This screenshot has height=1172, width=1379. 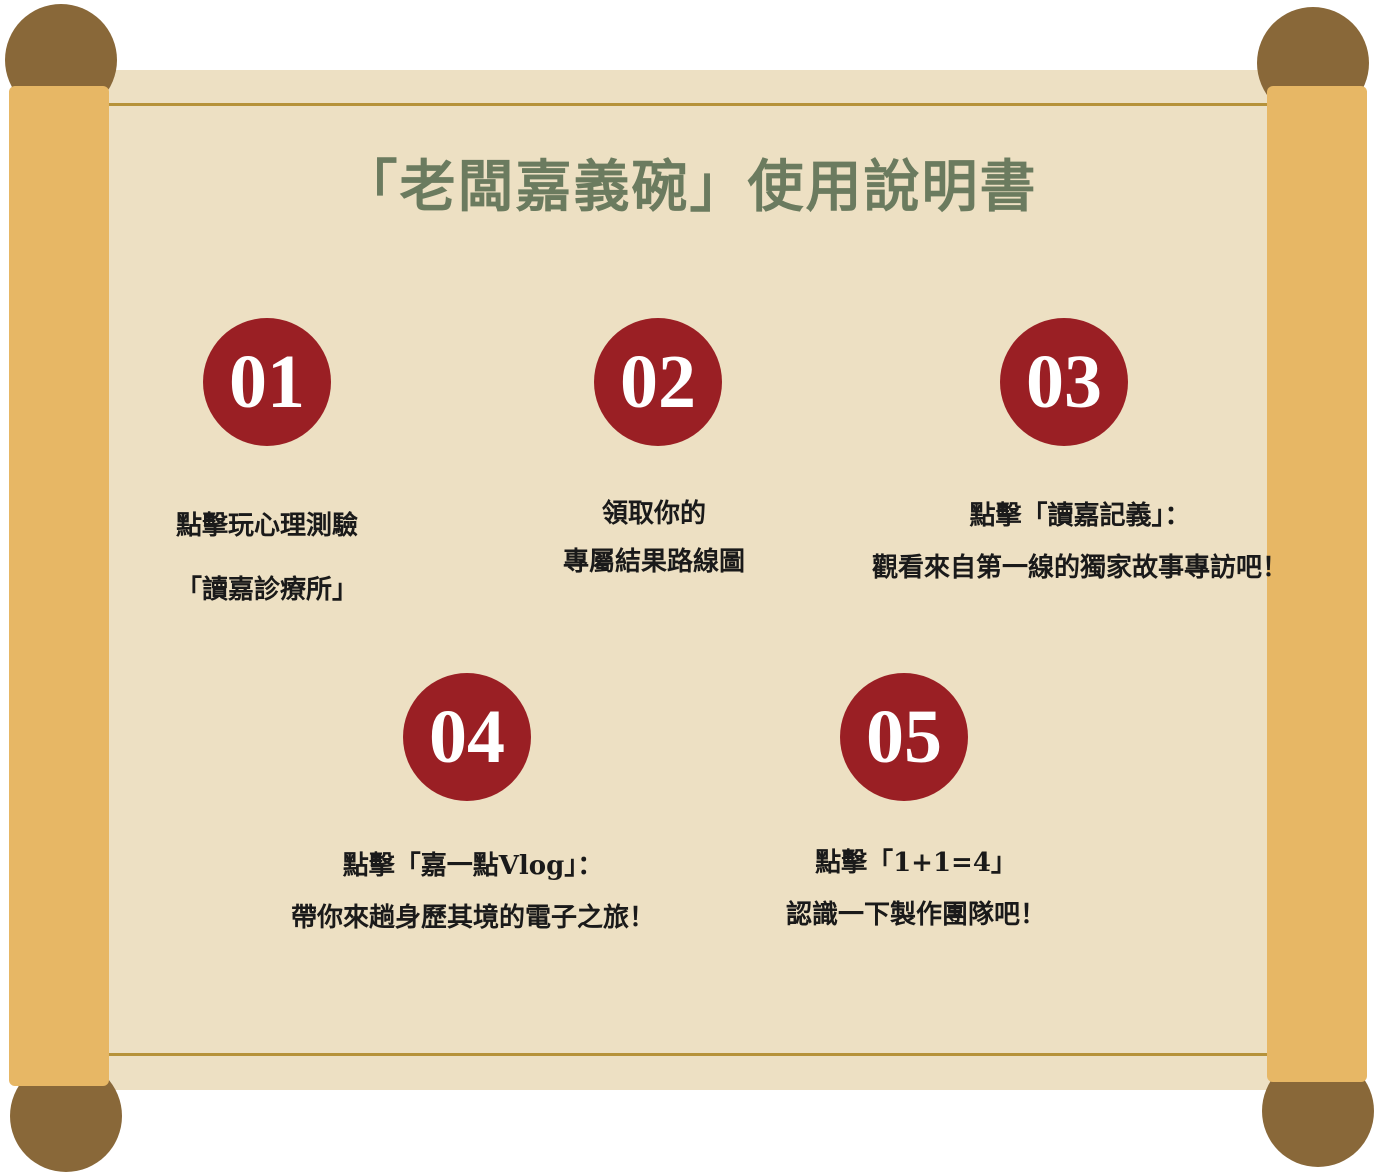 I want to click on step-number-badge: 02, so click(x=658, y=382).